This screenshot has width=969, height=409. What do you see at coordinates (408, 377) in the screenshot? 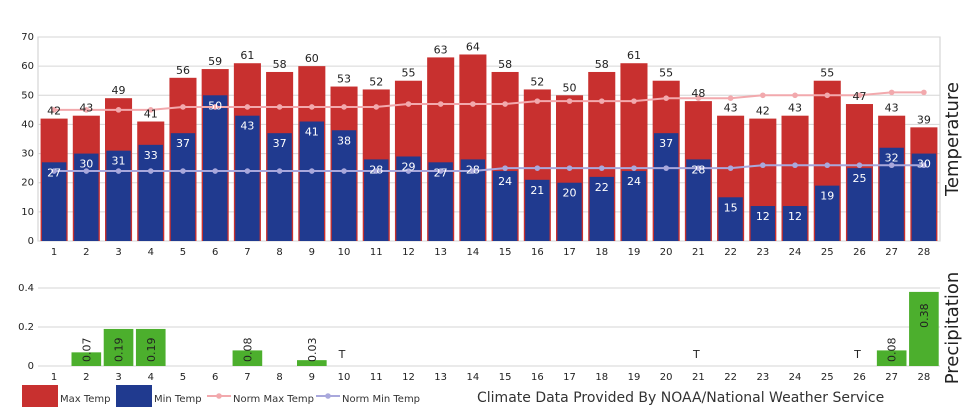
I see `precip-x-tick-label: 12` at bounding box center [408, 377].